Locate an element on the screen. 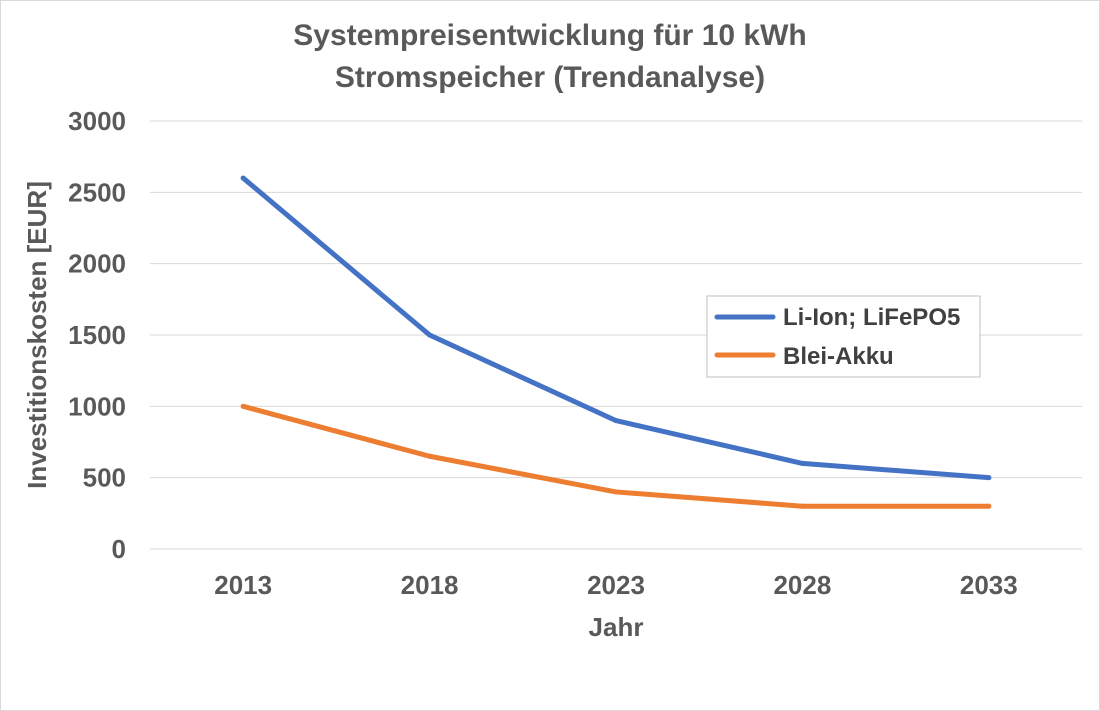  legend-label-li-ion: Li-Ion; LiFePO5 is located at coordinates (871, 317).